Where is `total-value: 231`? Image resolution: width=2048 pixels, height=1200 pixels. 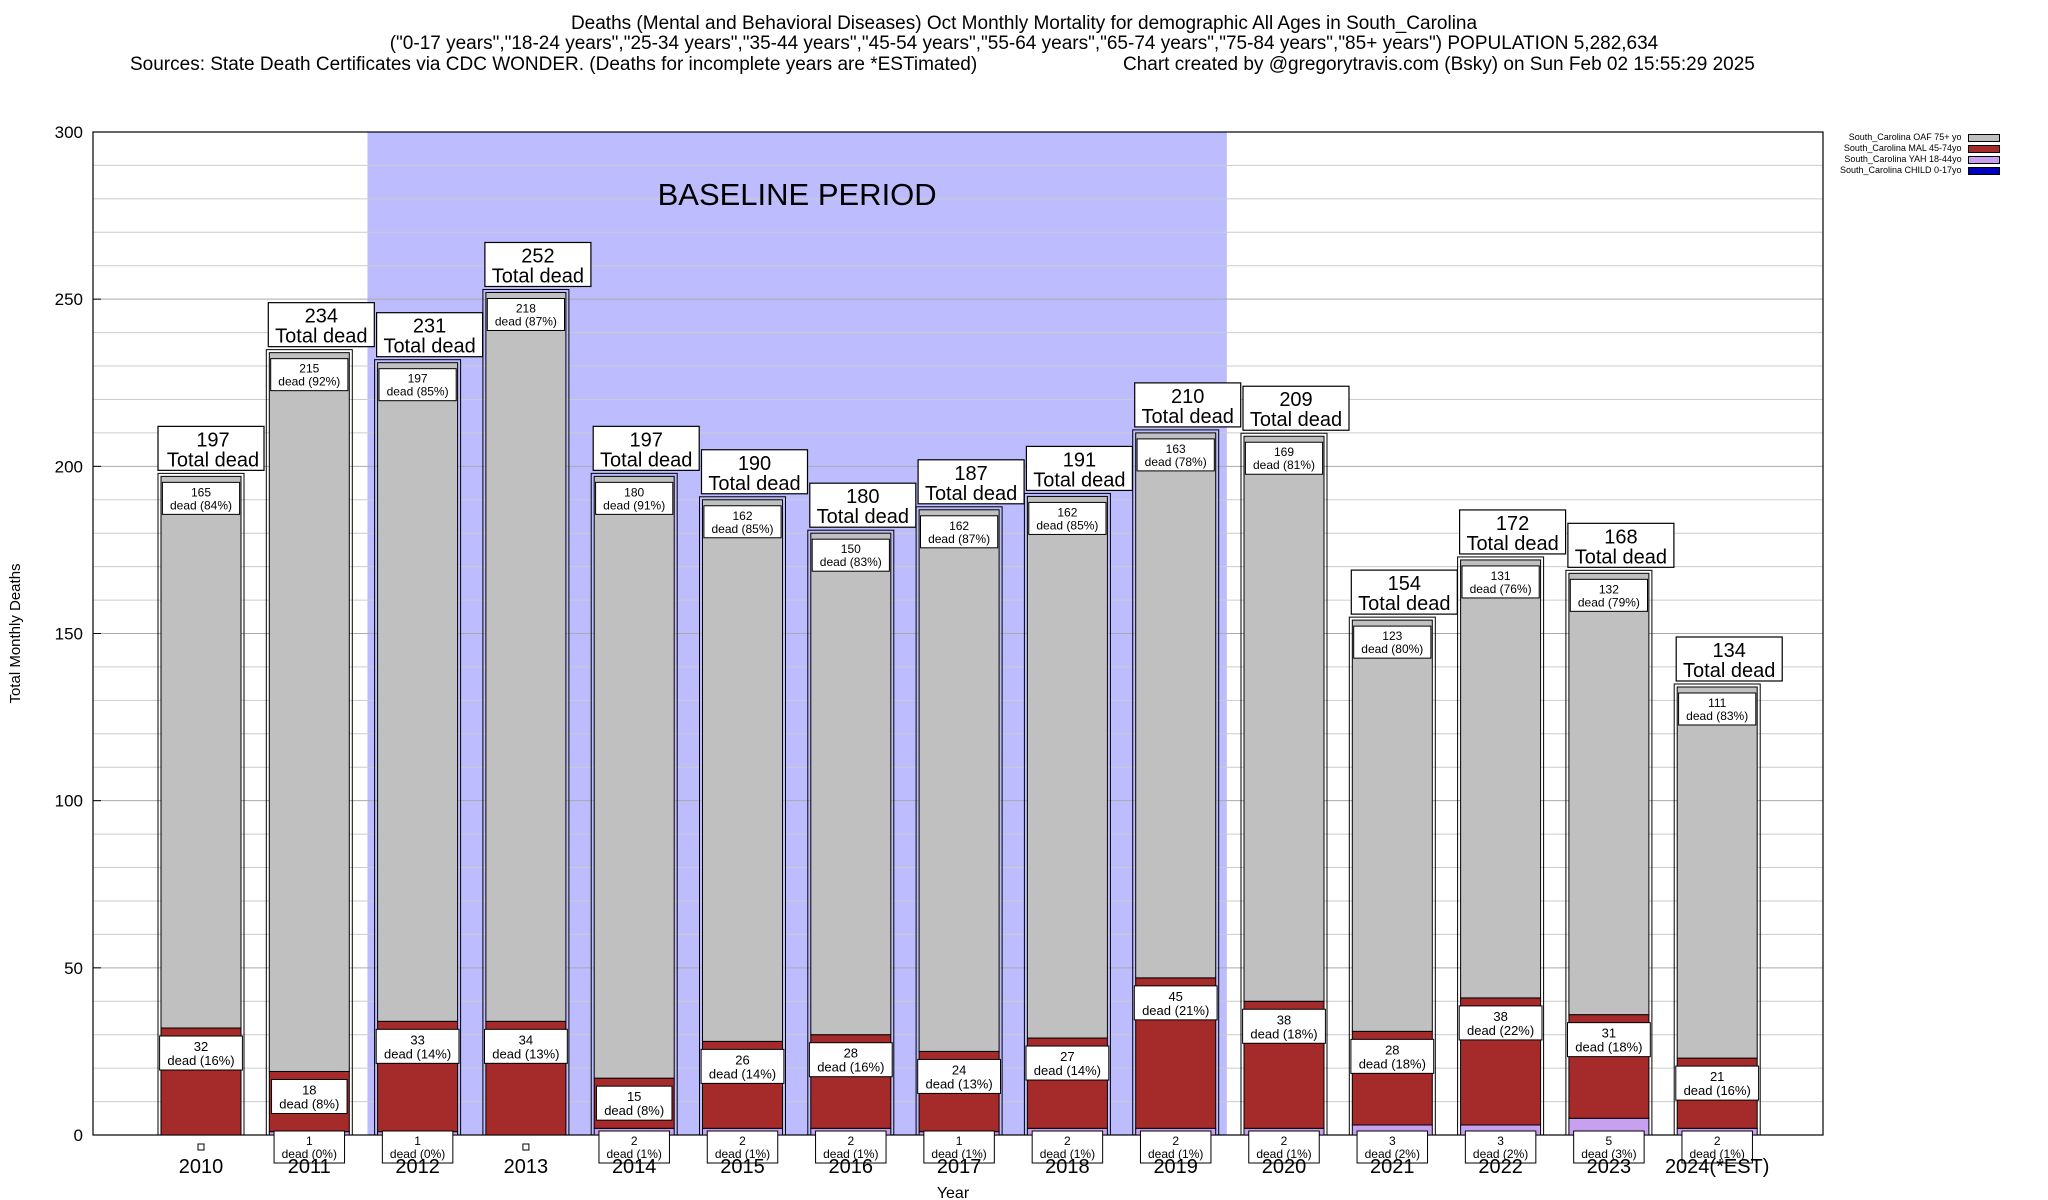
total-value: 231 is located at coordinates (429, 327).